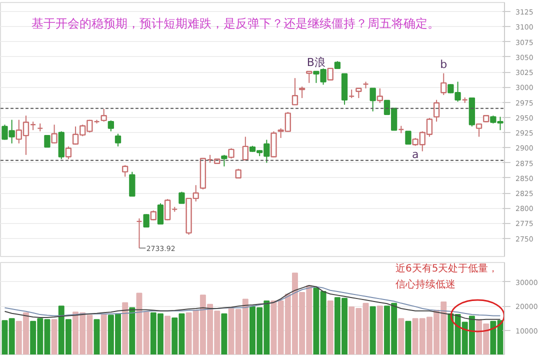 Image resolution: width=550 pixels, height=356 pixels. I want to click on annotation: B浪, so click(316, 63).